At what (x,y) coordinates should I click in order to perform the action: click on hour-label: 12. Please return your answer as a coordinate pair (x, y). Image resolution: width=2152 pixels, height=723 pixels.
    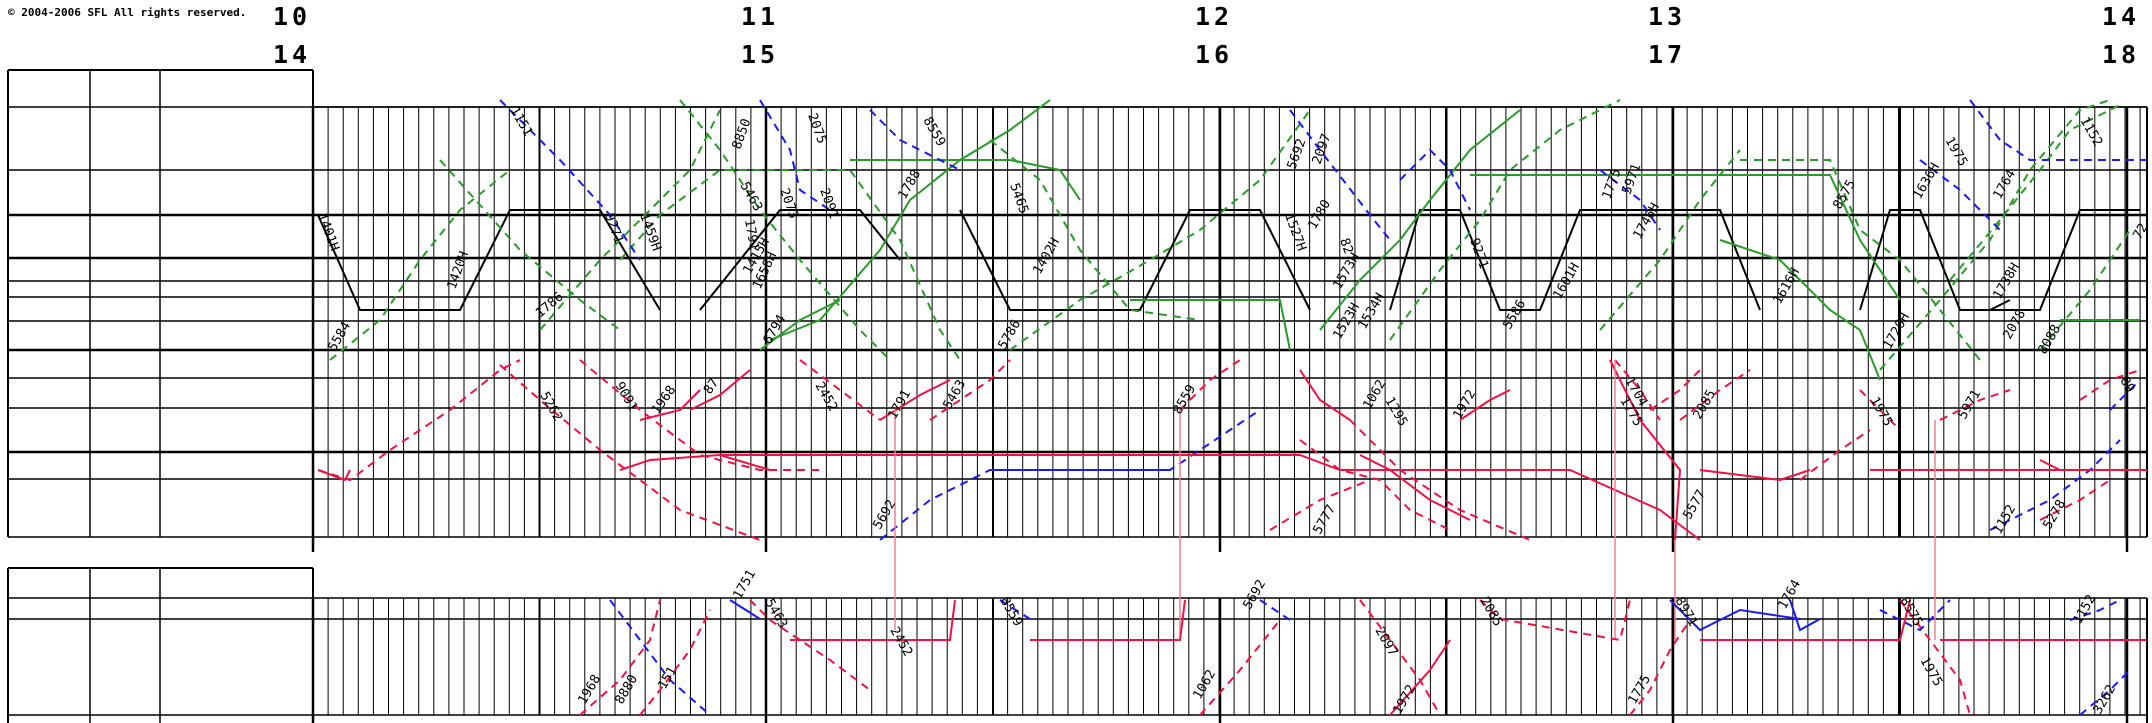
    Looking at the image, I should click on (1214, 16).